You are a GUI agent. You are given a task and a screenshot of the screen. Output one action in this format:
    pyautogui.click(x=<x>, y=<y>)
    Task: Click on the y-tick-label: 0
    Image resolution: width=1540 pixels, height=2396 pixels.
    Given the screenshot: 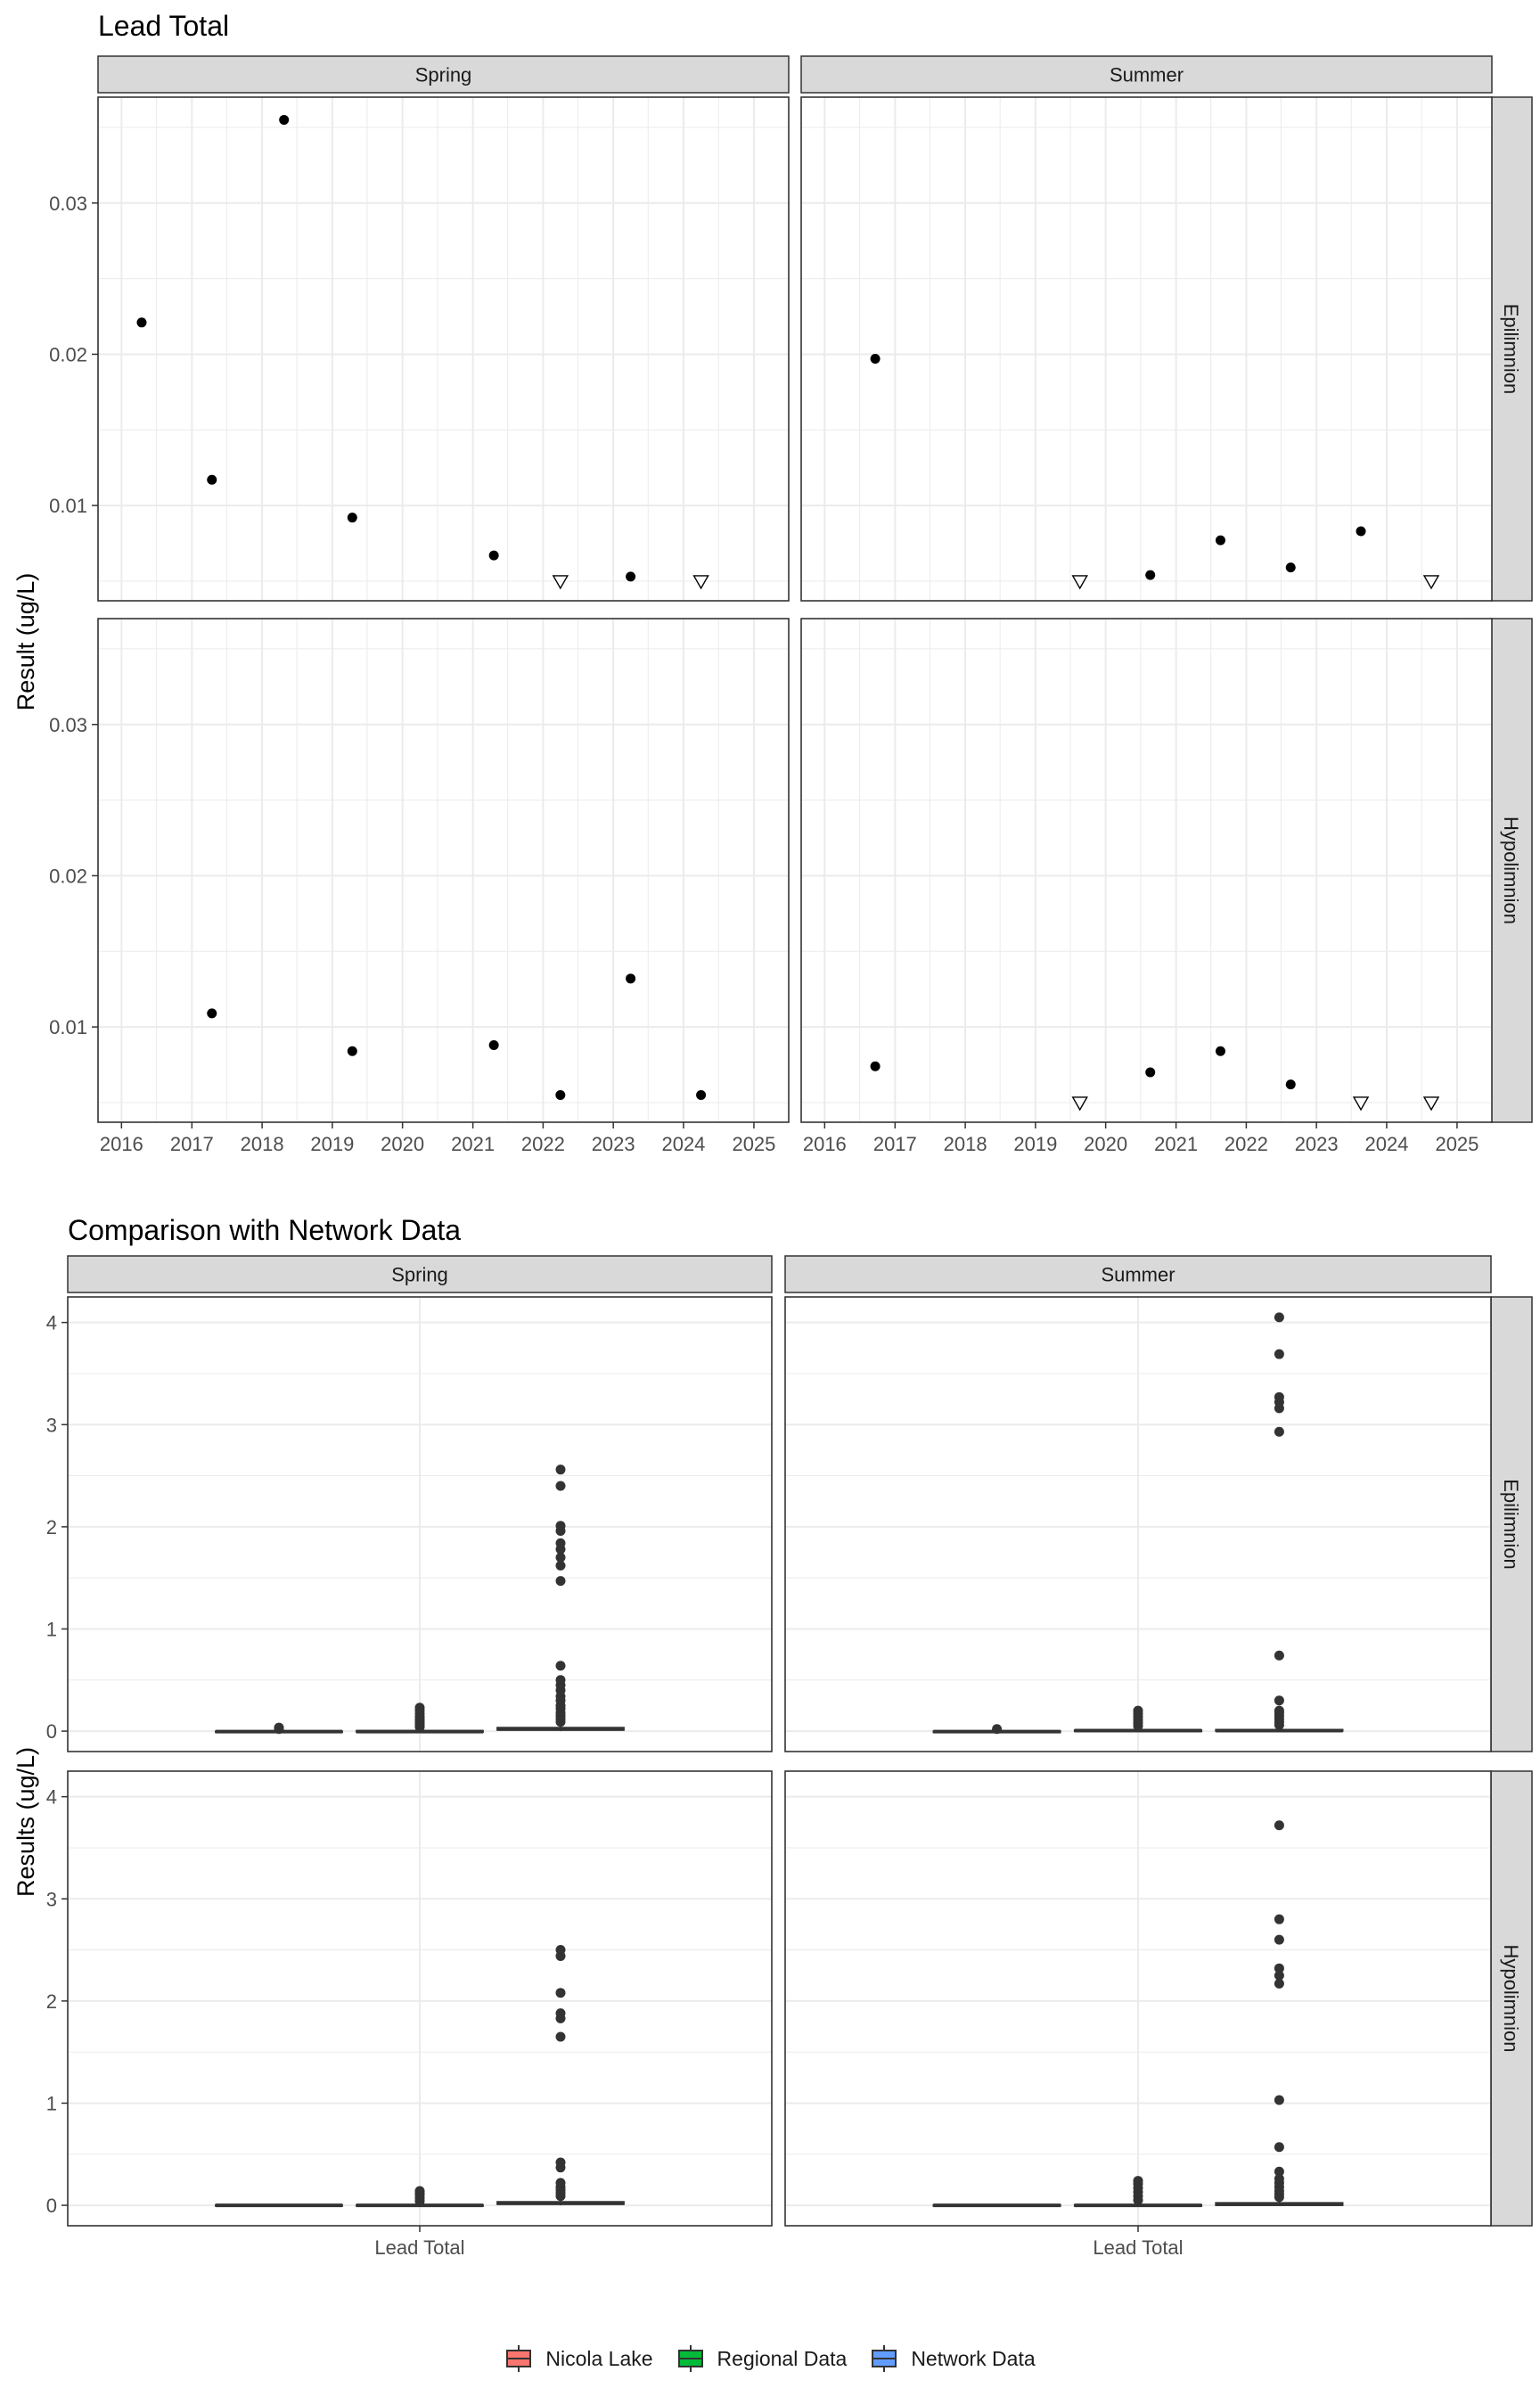 What is the action you would take?
    pyautogui.click(x=51, y=1731)
    